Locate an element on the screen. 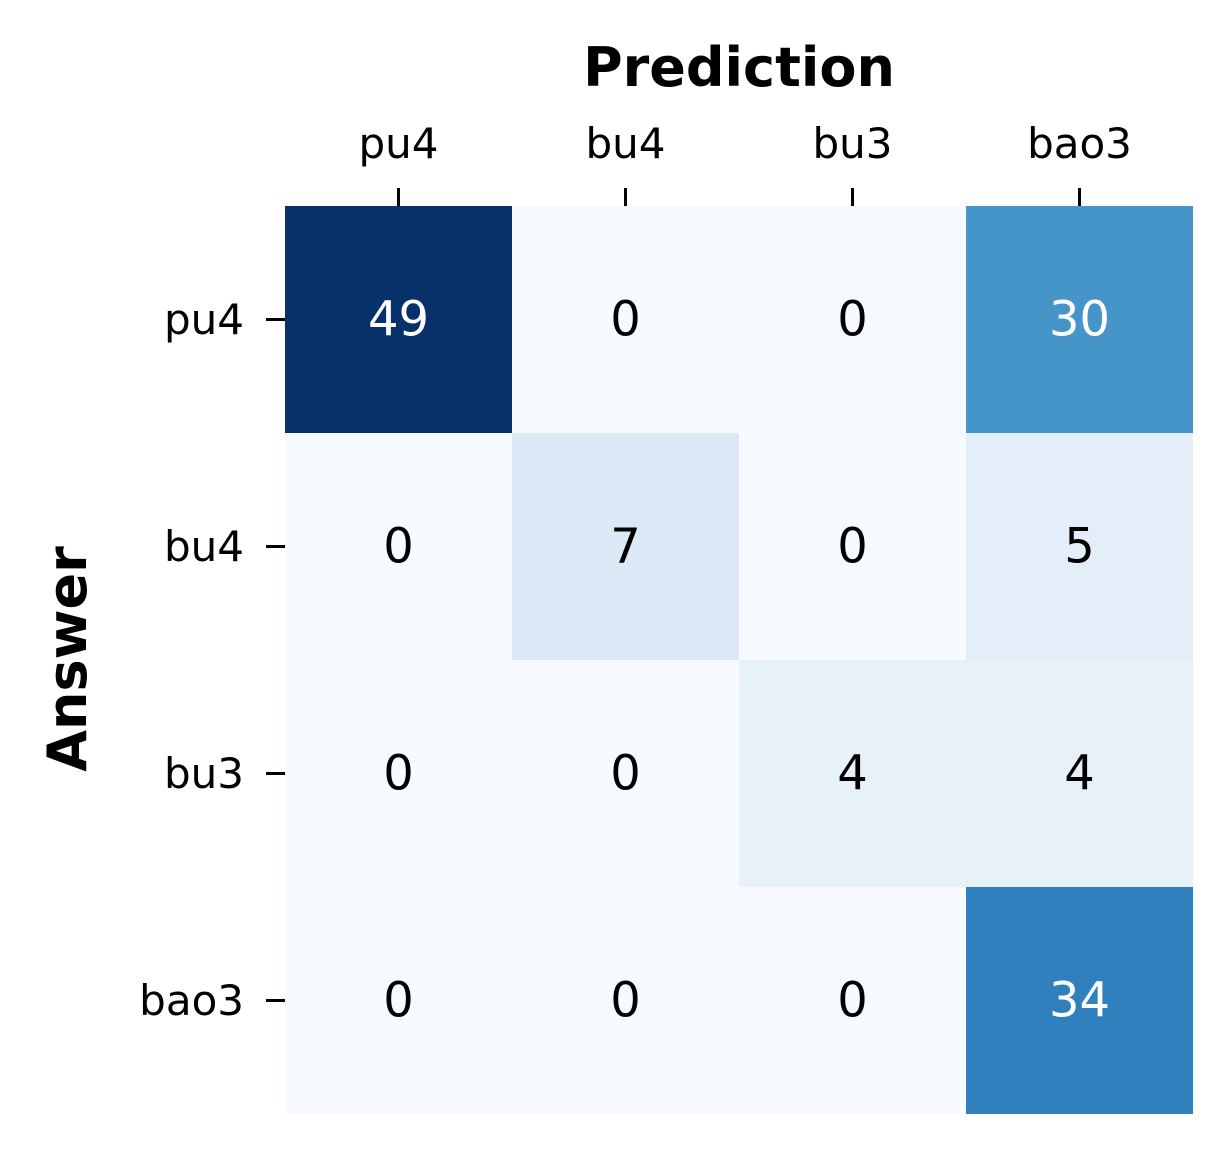 The height and width of the screenshot is (1158, 1232). x-tick-label-2: bu3 is located at coordinates (852, 143).